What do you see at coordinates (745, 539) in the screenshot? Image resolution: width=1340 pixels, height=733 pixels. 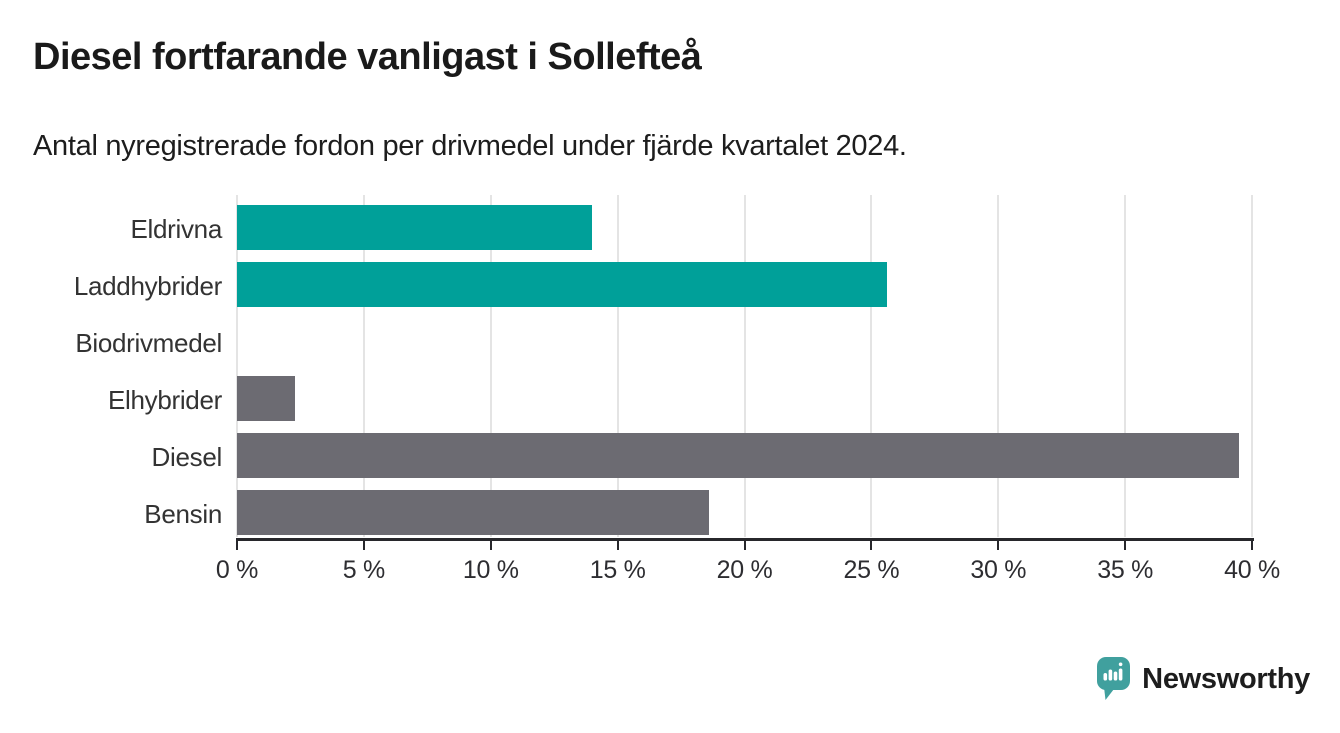 I see `x-axis-line` at bounding box center [745, 539].